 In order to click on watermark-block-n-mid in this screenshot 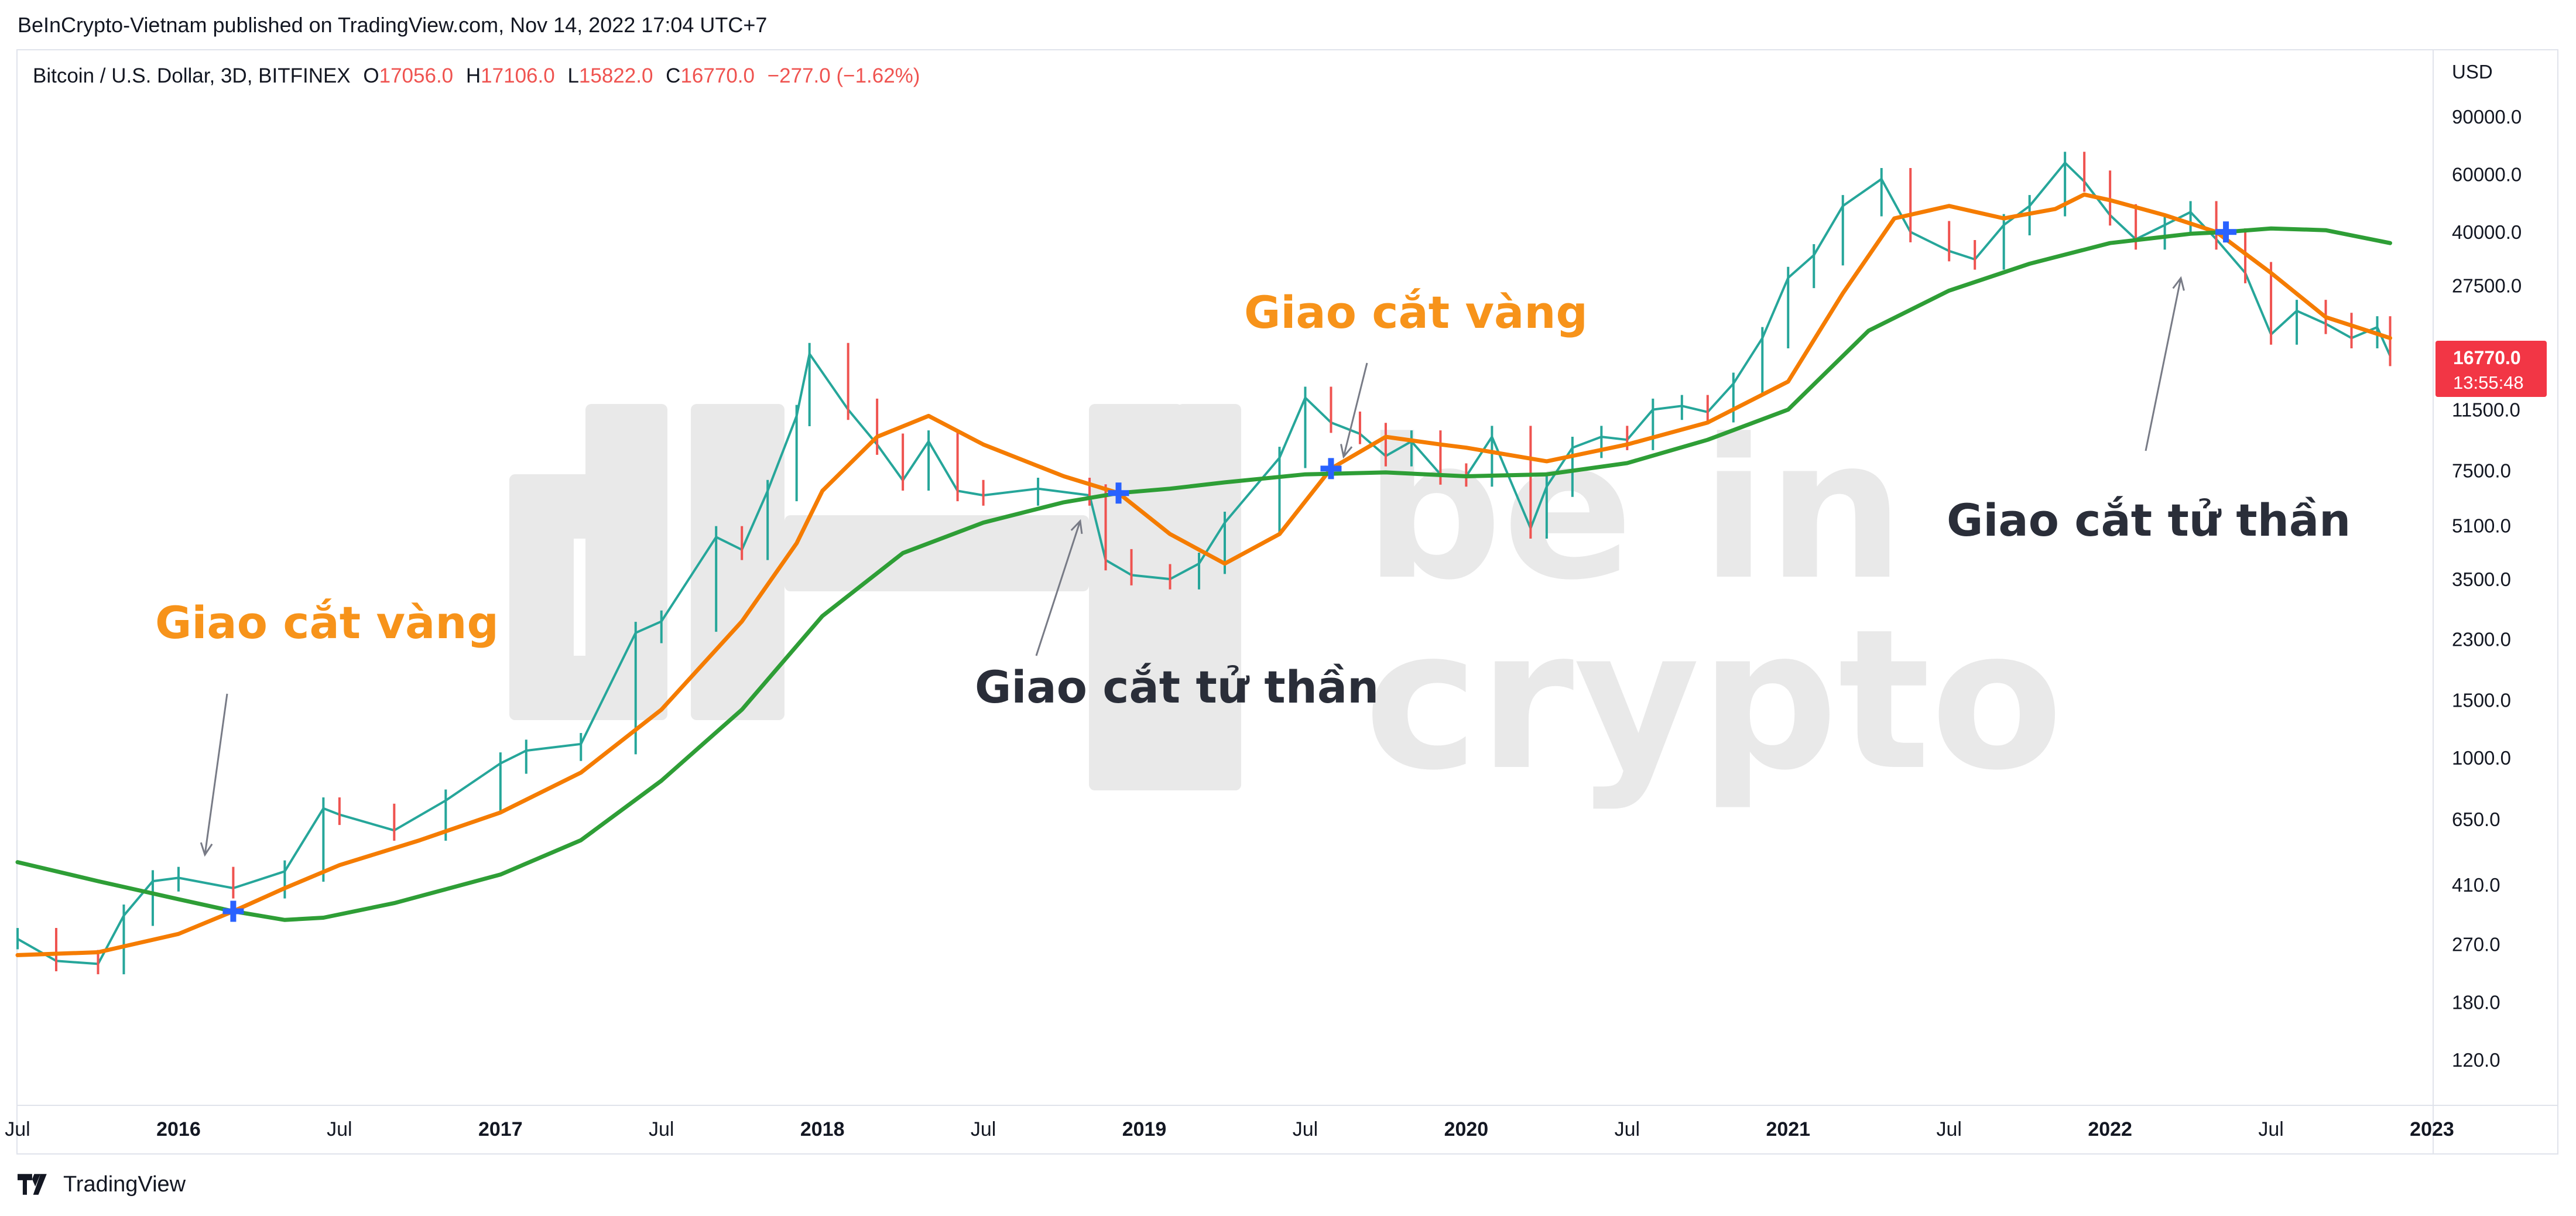, I will do `click(937, 553)`.